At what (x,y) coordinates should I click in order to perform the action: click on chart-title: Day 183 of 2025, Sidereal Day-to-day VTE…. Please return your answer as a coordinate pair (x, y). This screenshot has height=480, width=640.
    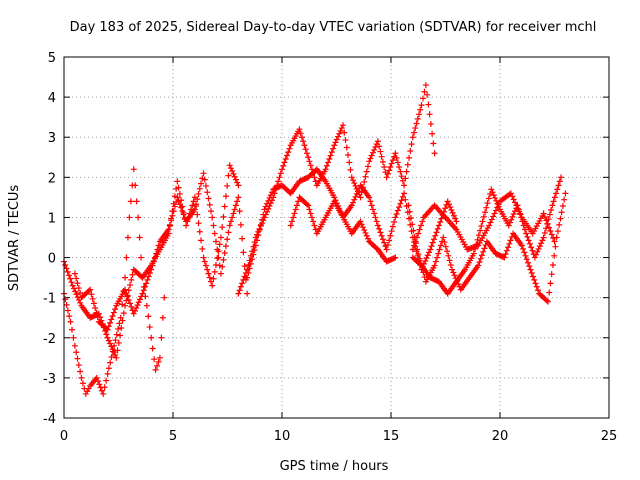
    Looking at the image, I should click on (333, 27).